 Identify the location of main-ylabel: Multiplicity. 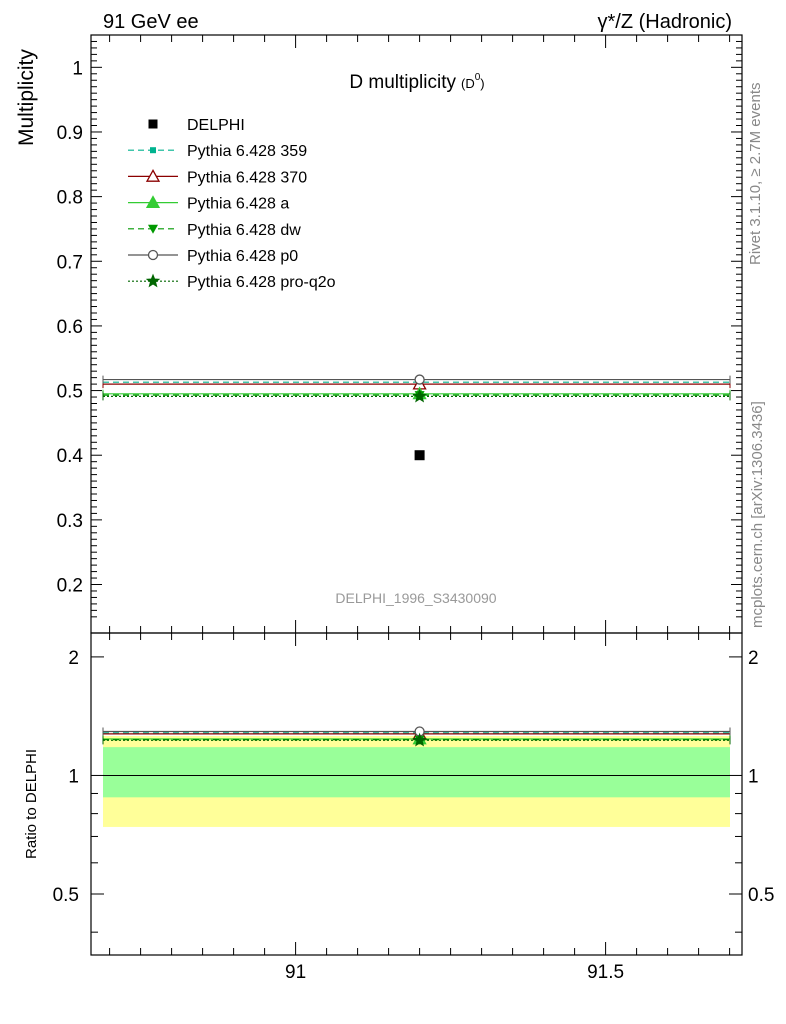
(26, 97).